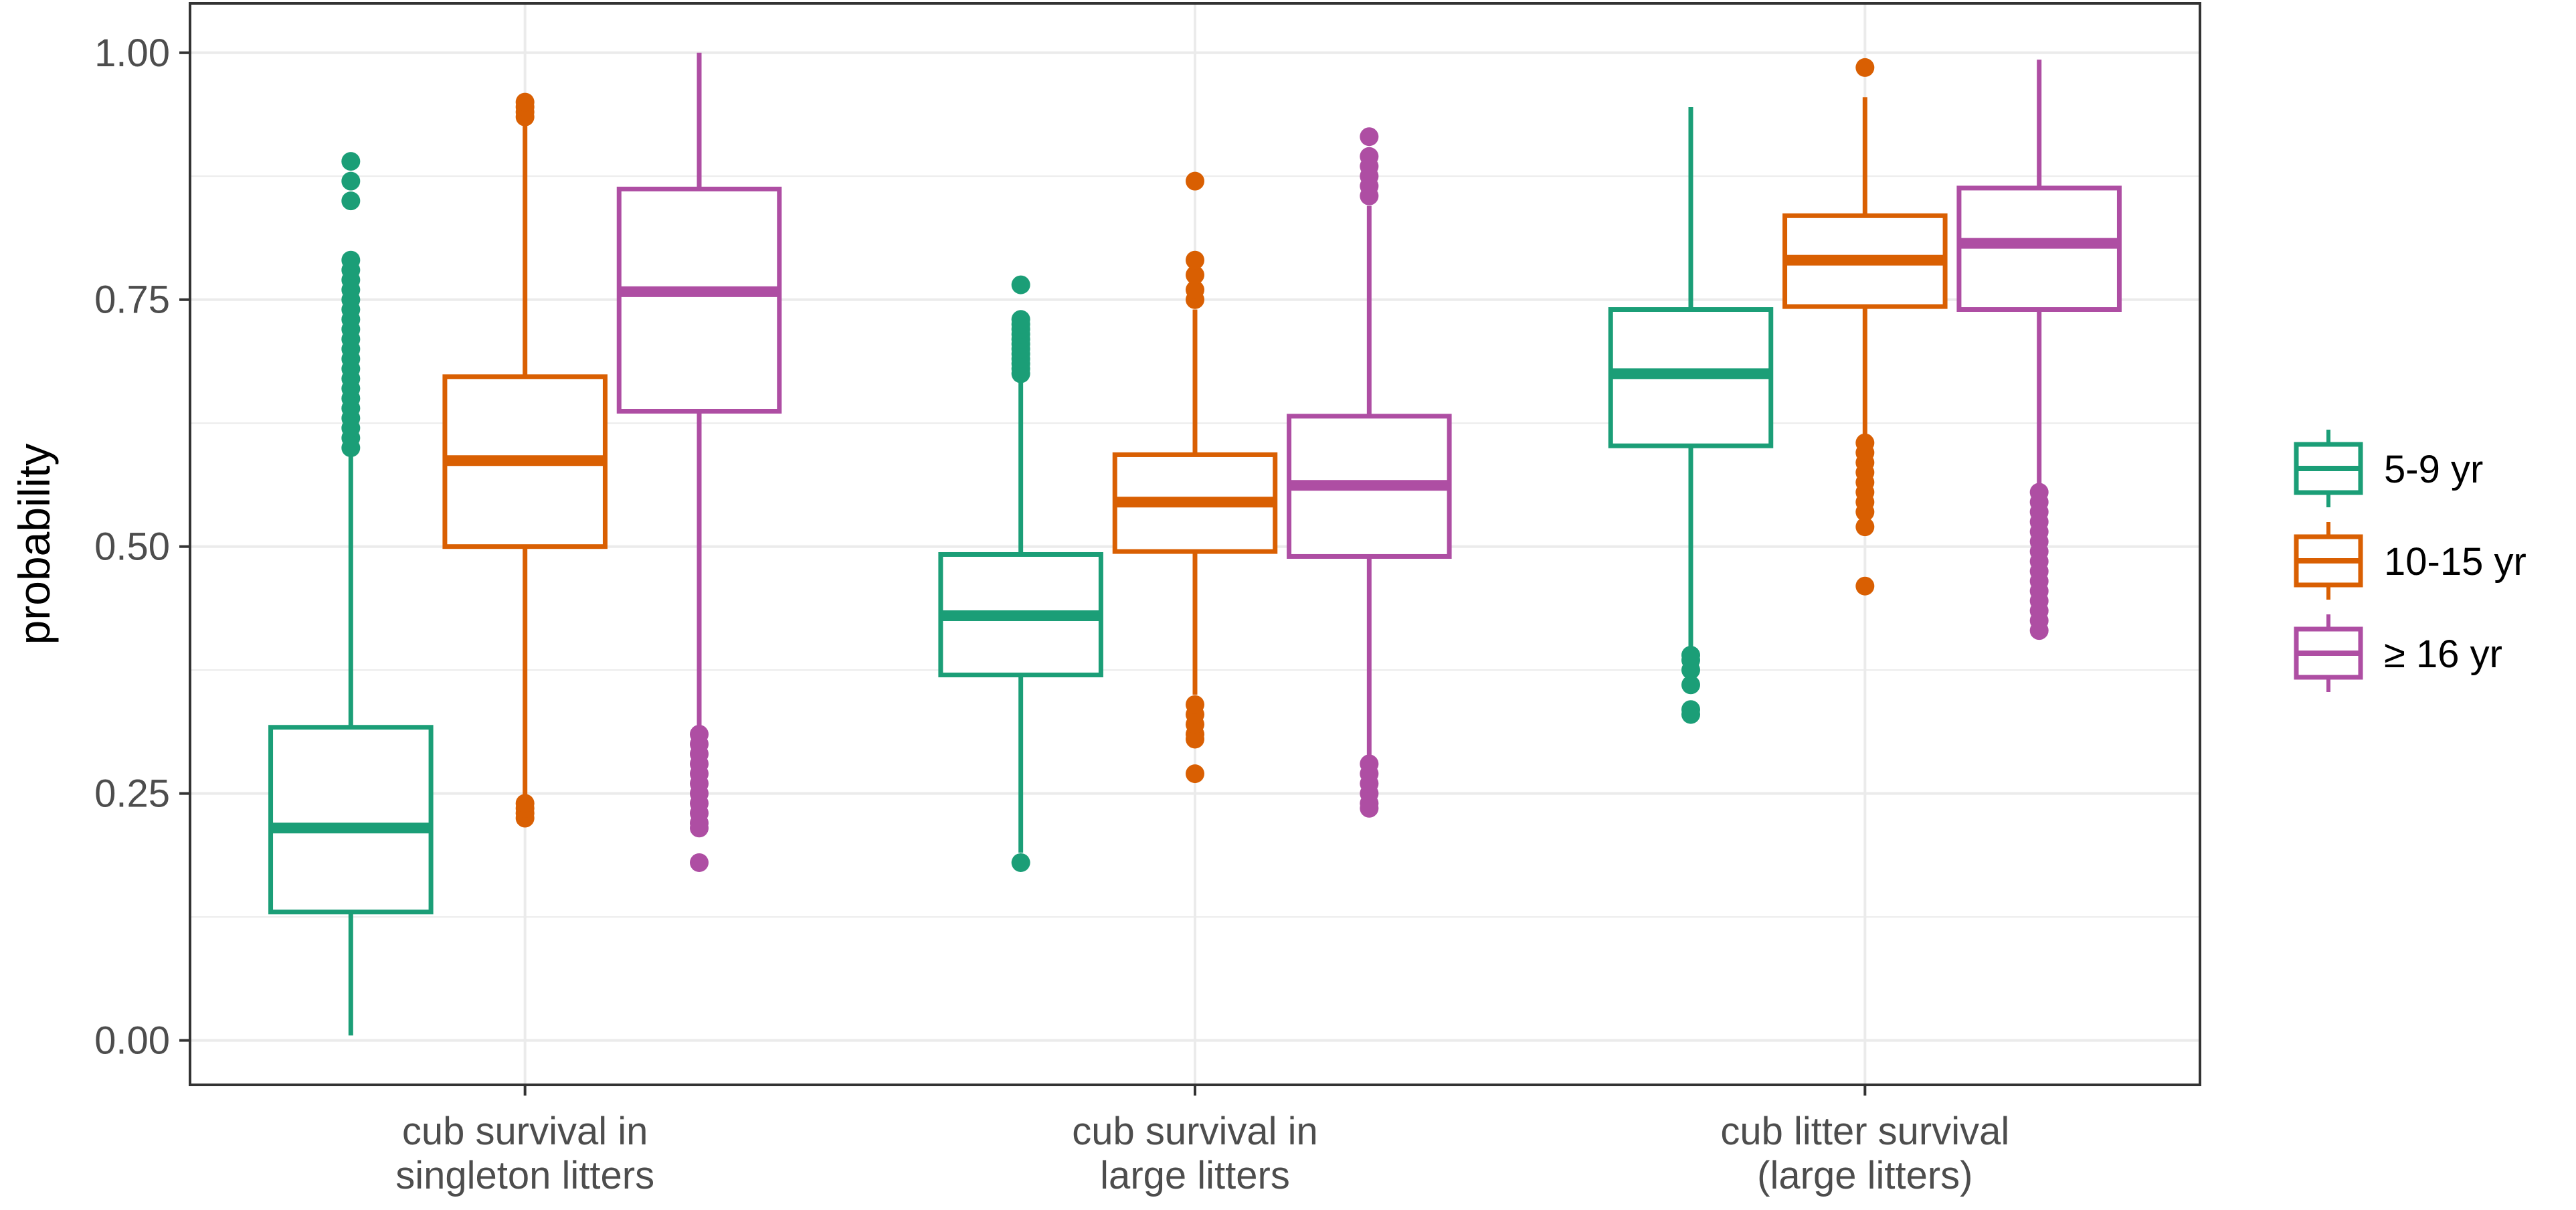  I want to click on legend-label: 10-15 yr, so click(2455, 562).